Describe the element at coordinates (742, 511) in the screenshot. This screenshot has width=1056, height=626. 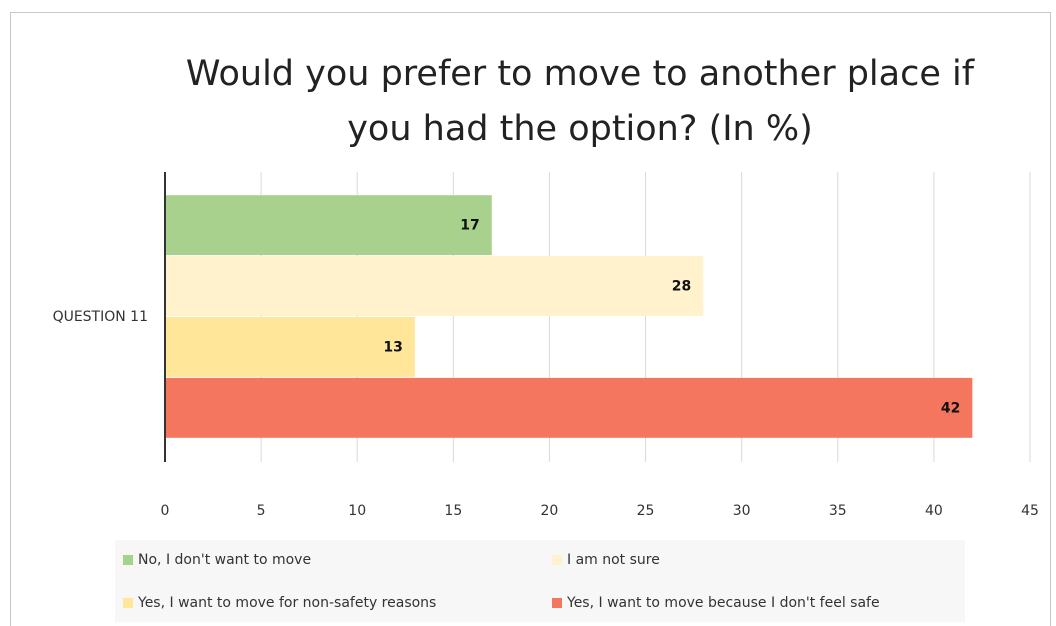
I see `x-tick-label: 30` at that location.